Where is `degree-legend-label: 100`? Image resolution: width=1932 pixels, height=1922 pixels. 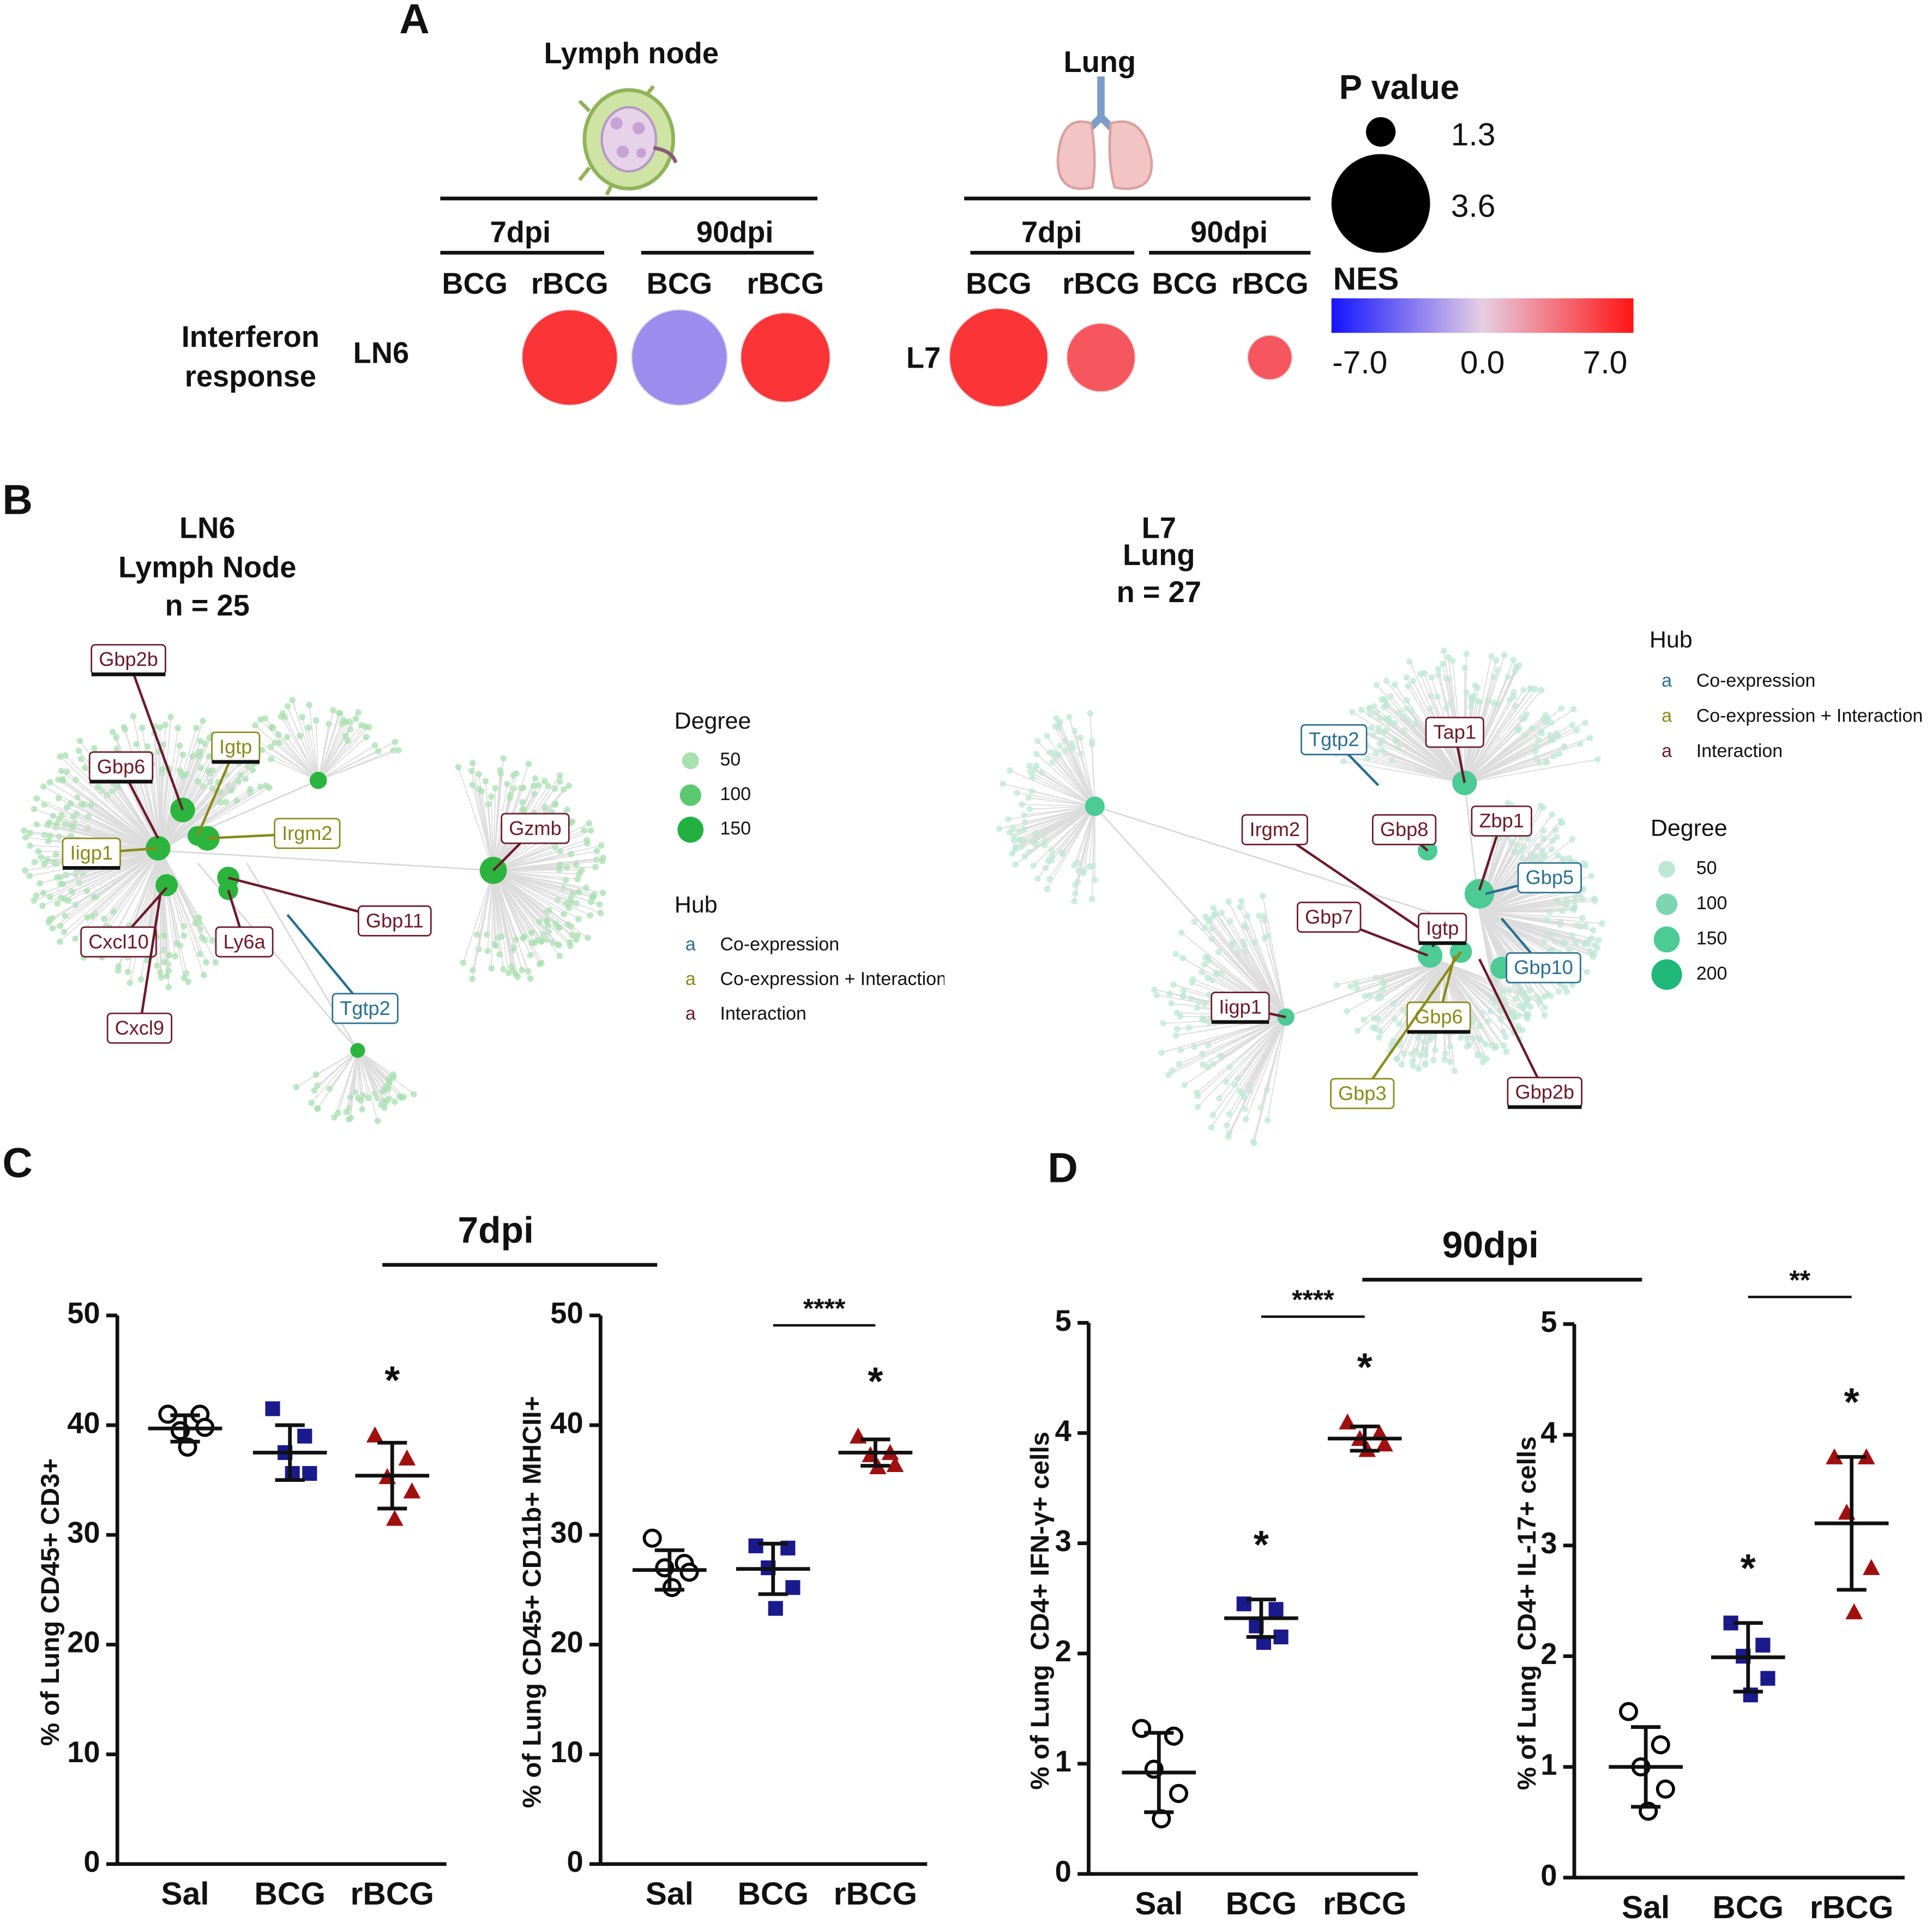 degree-legend-label: 100 is located at coordinates (735, 794).